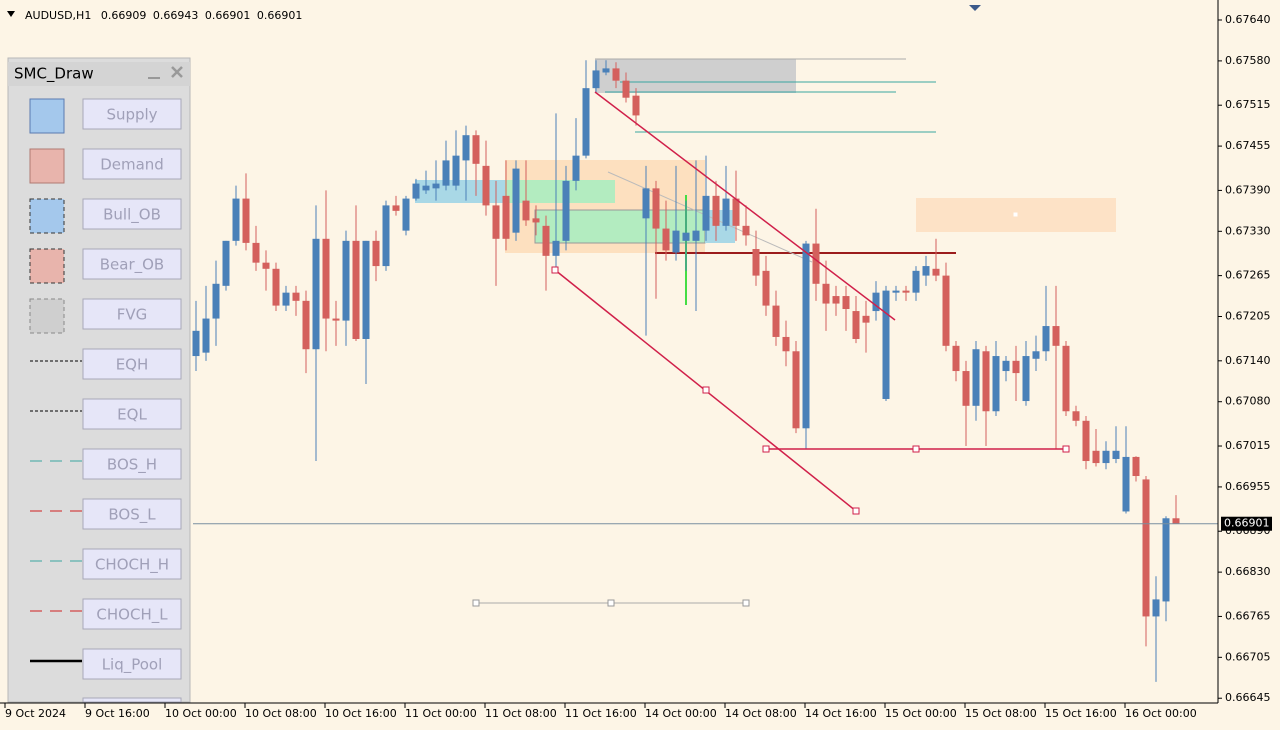 This screenshot has height=730, width=1280. I want to click on button-label: FVG, so click(132, 315).